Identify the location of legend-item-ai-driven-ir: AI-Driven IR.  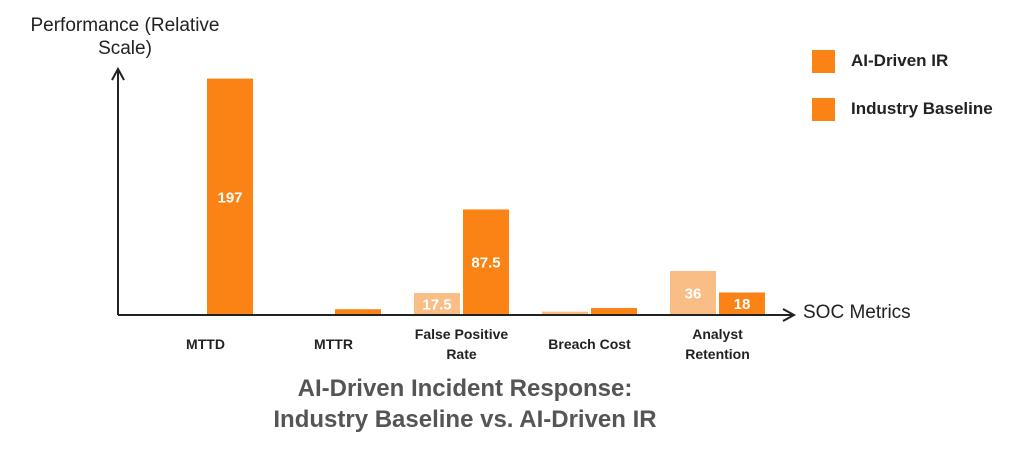
(902, 61).